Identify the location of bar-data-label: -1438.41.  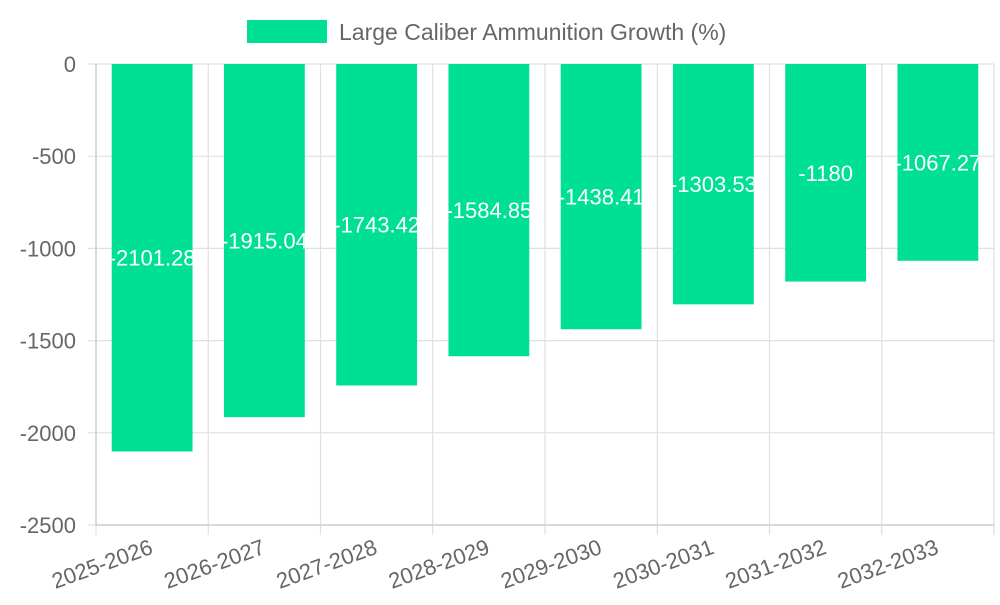
(601, 197).